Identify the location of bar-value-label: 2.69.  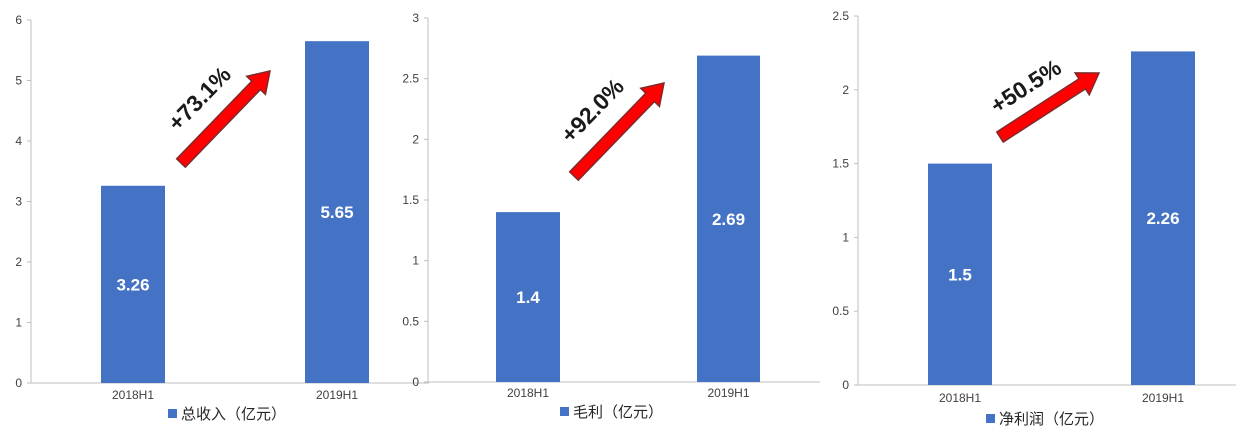
(728, 219).